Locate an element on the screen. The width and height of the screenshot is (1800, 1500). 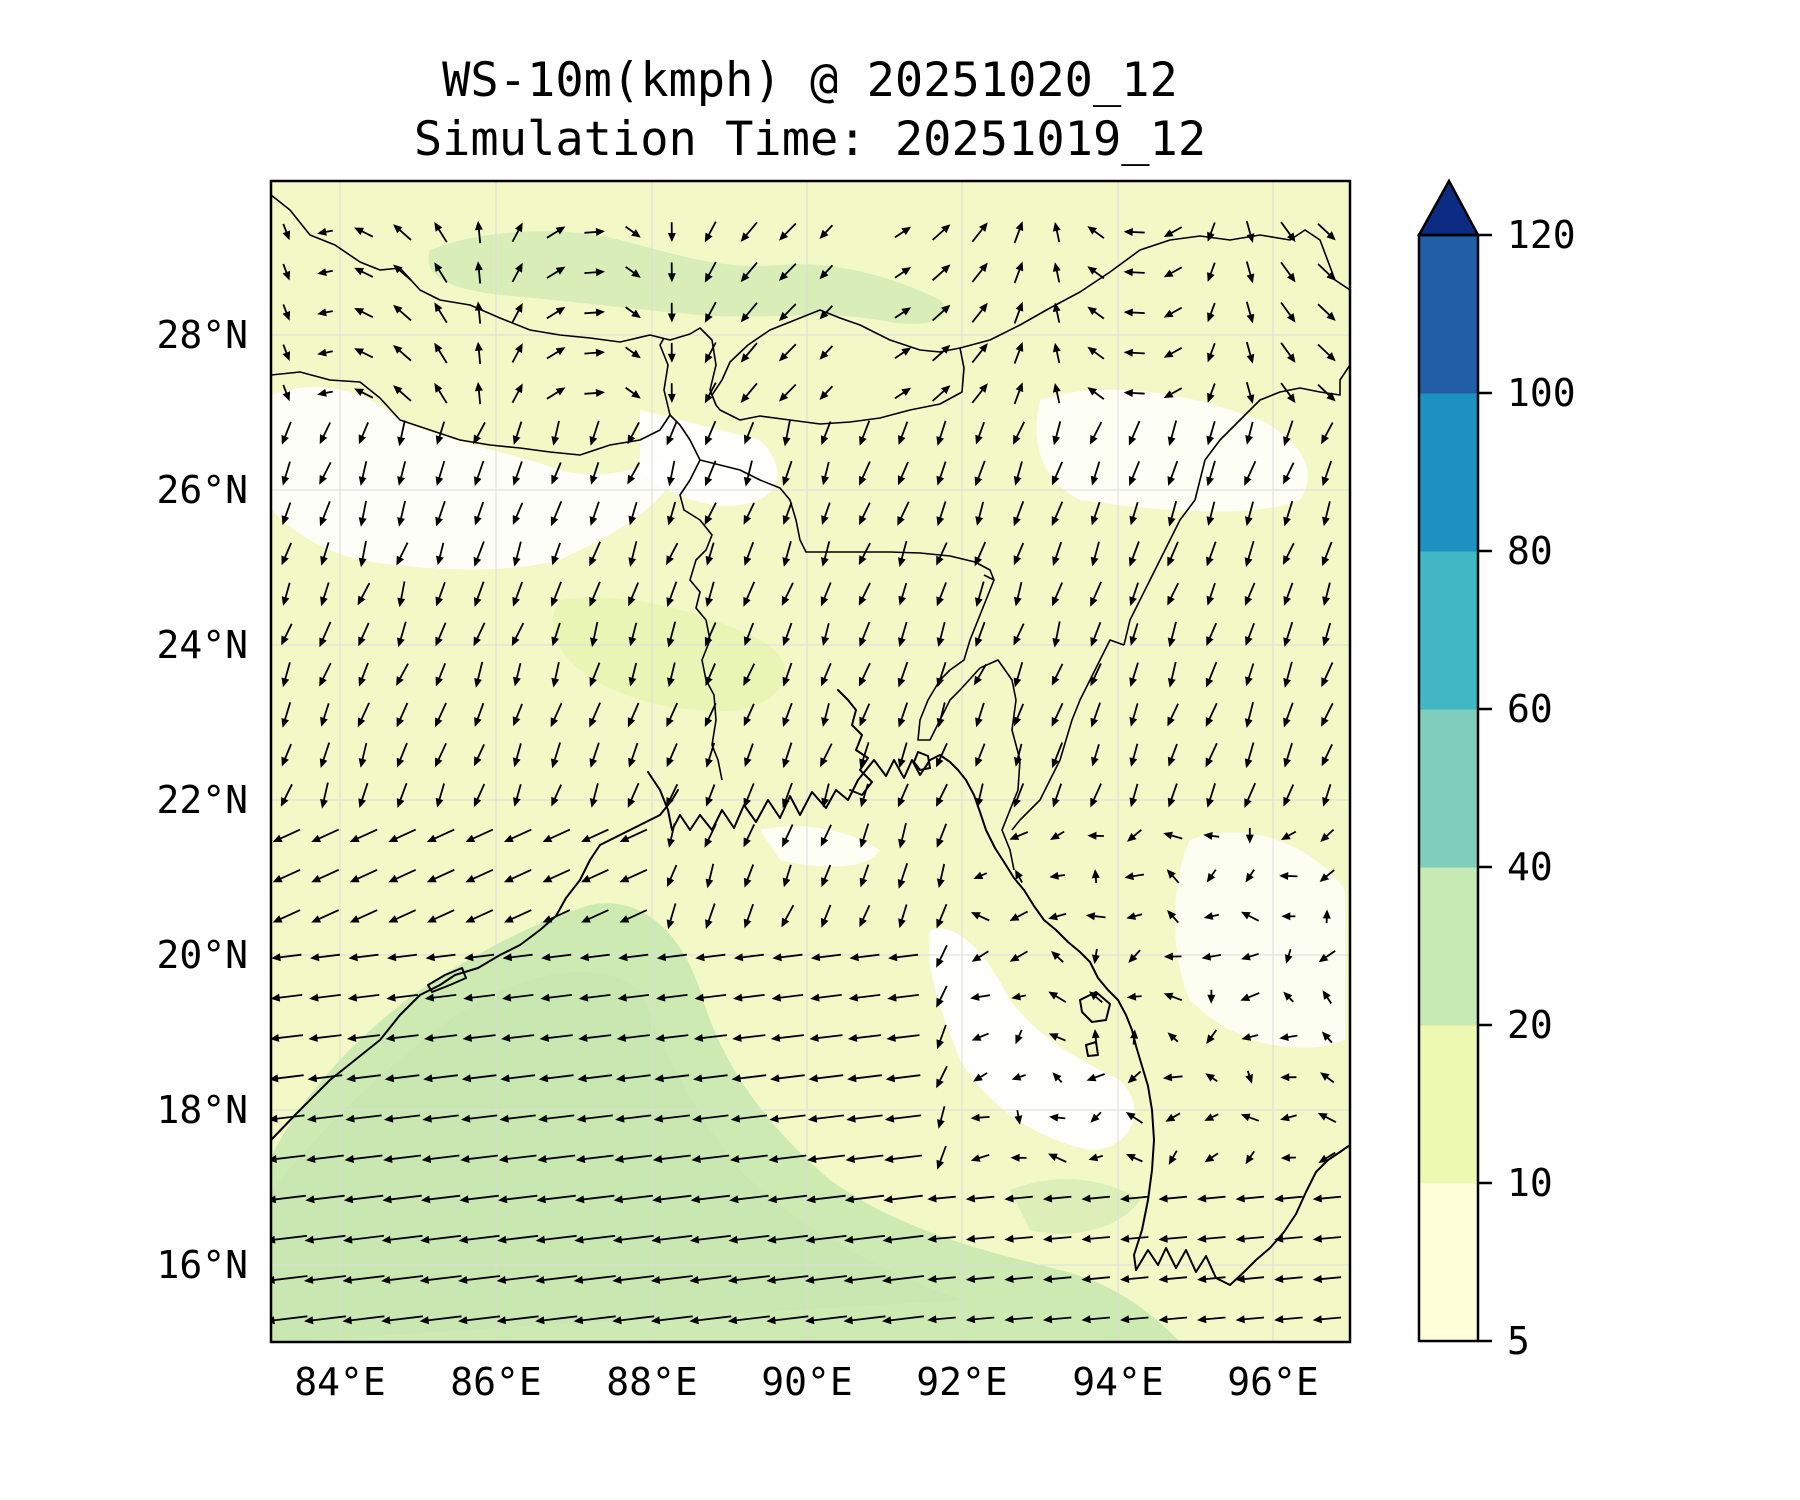
colorbar-tick-label: 10 is located at coordinates (1530, 1183).